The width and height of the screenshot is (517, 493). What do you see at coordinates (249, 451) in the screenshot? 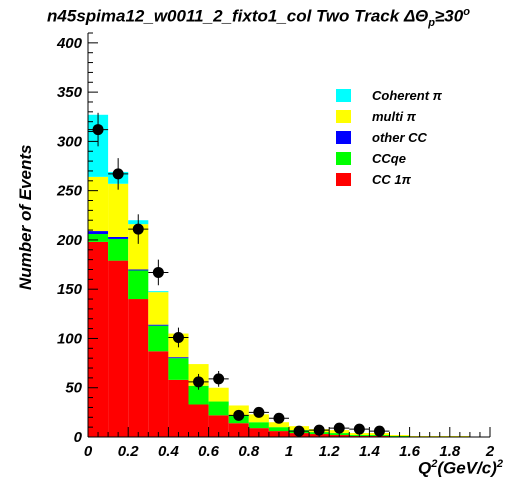
I see `x-tick-label: 0.8` at bounding box center [249, 451].